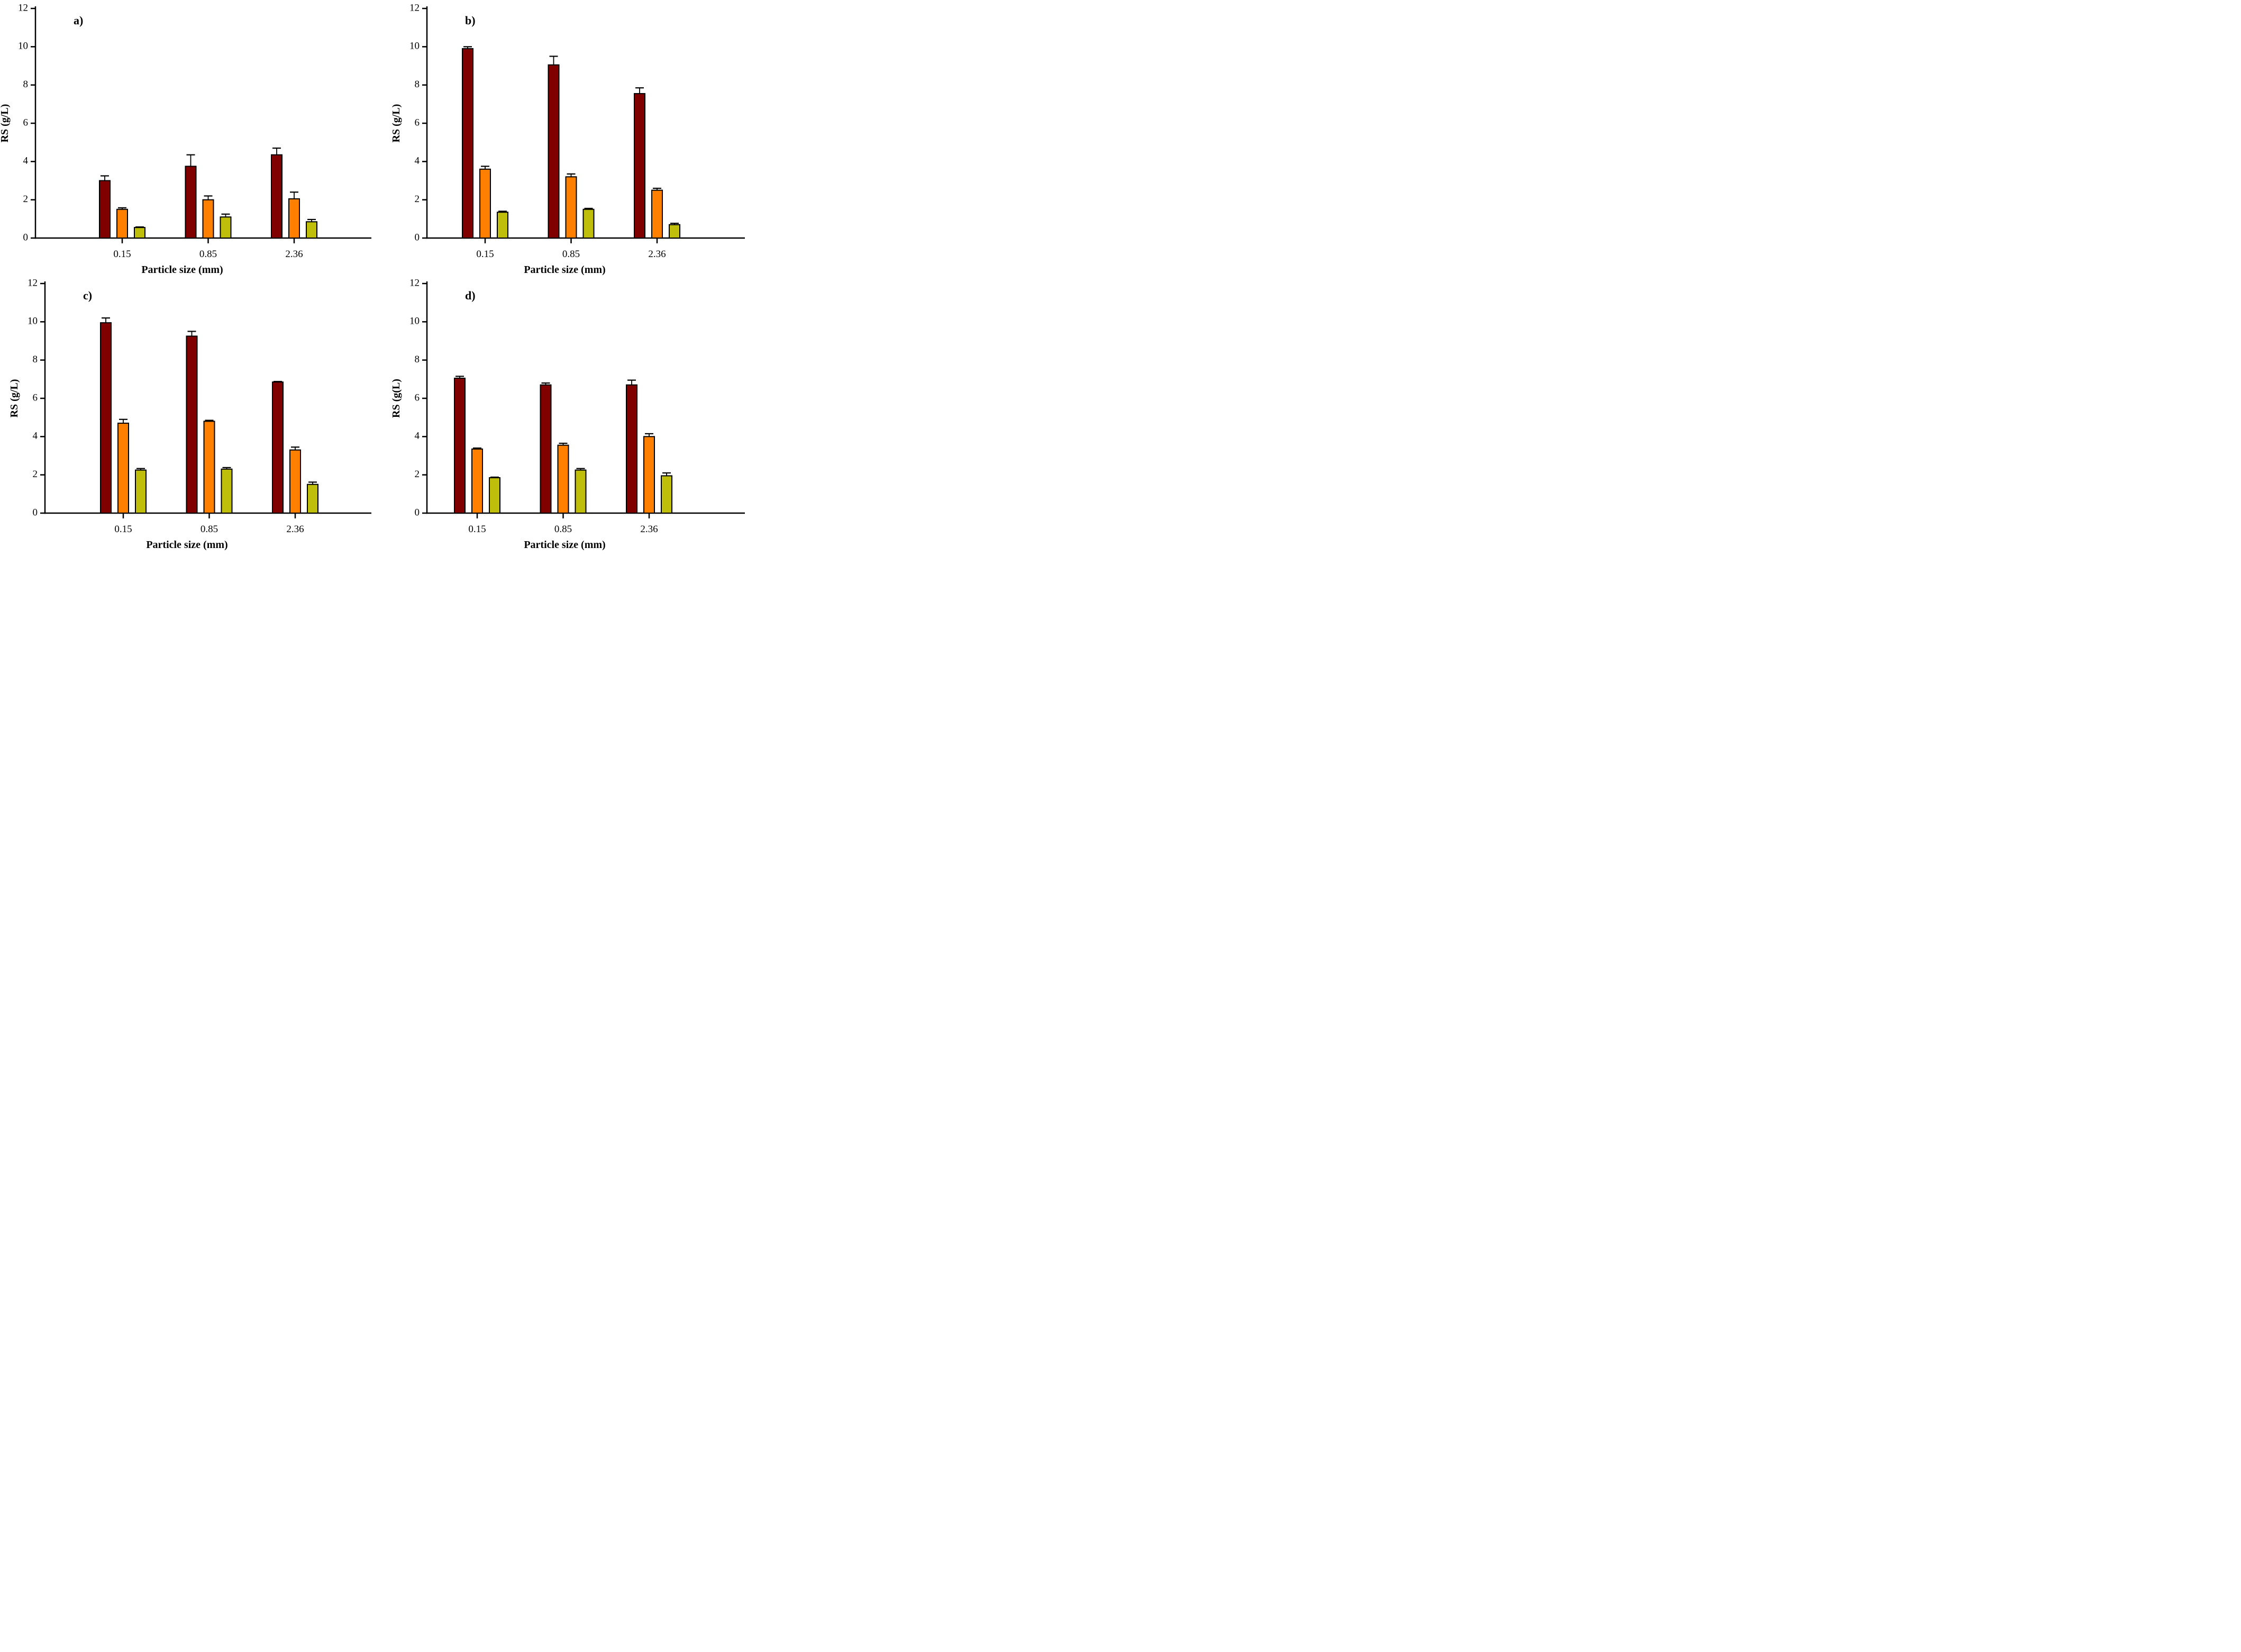 The height and width of the screenshot is (1652, 2241). Describe the element at coordinates (277, 196) in the screenshot. I see `dark-red-bar-a-2.36` at that location.